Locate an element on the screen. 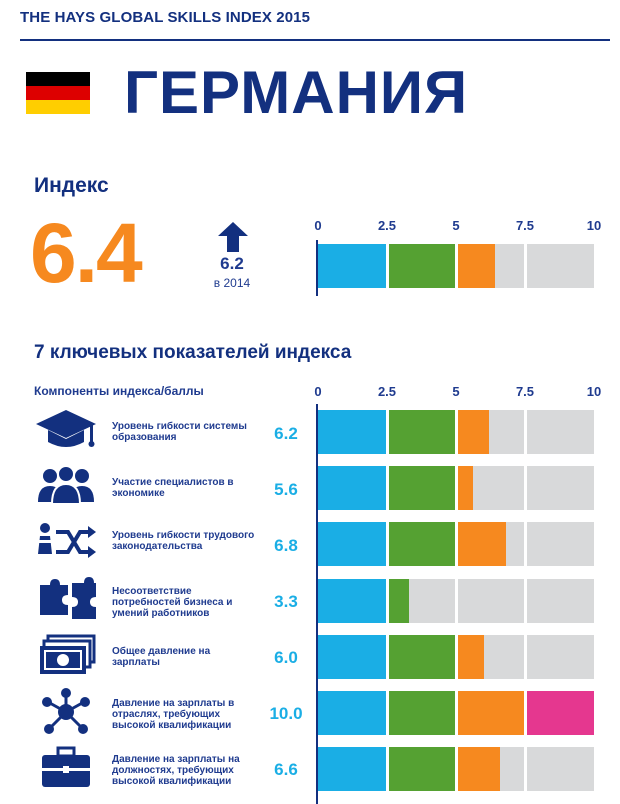 This screenshot has width=620, height=804. components-chart-tick-7-5: 7.5 is located at coordinates (525, 391).